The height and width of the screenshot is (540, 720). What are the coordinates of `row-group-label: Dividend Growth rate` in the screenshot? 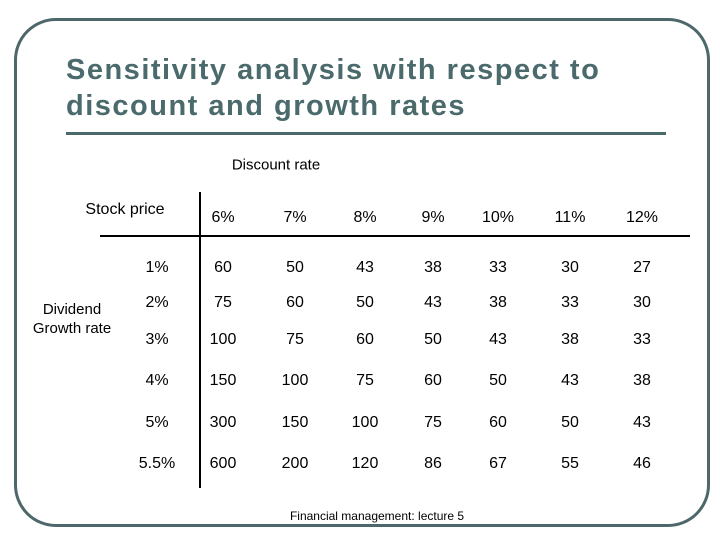 It's located at (72, 319).